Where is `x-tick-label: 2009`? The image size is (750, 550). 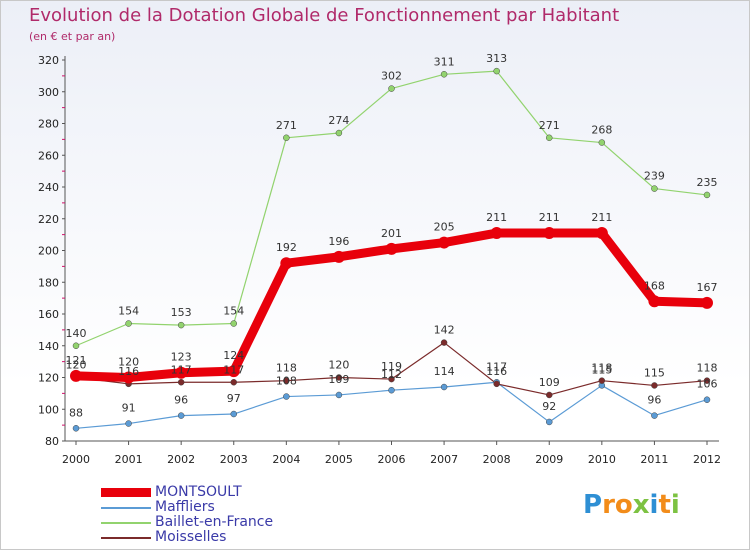 x-tick-label: 2009 is located at coordinates (549, 459).